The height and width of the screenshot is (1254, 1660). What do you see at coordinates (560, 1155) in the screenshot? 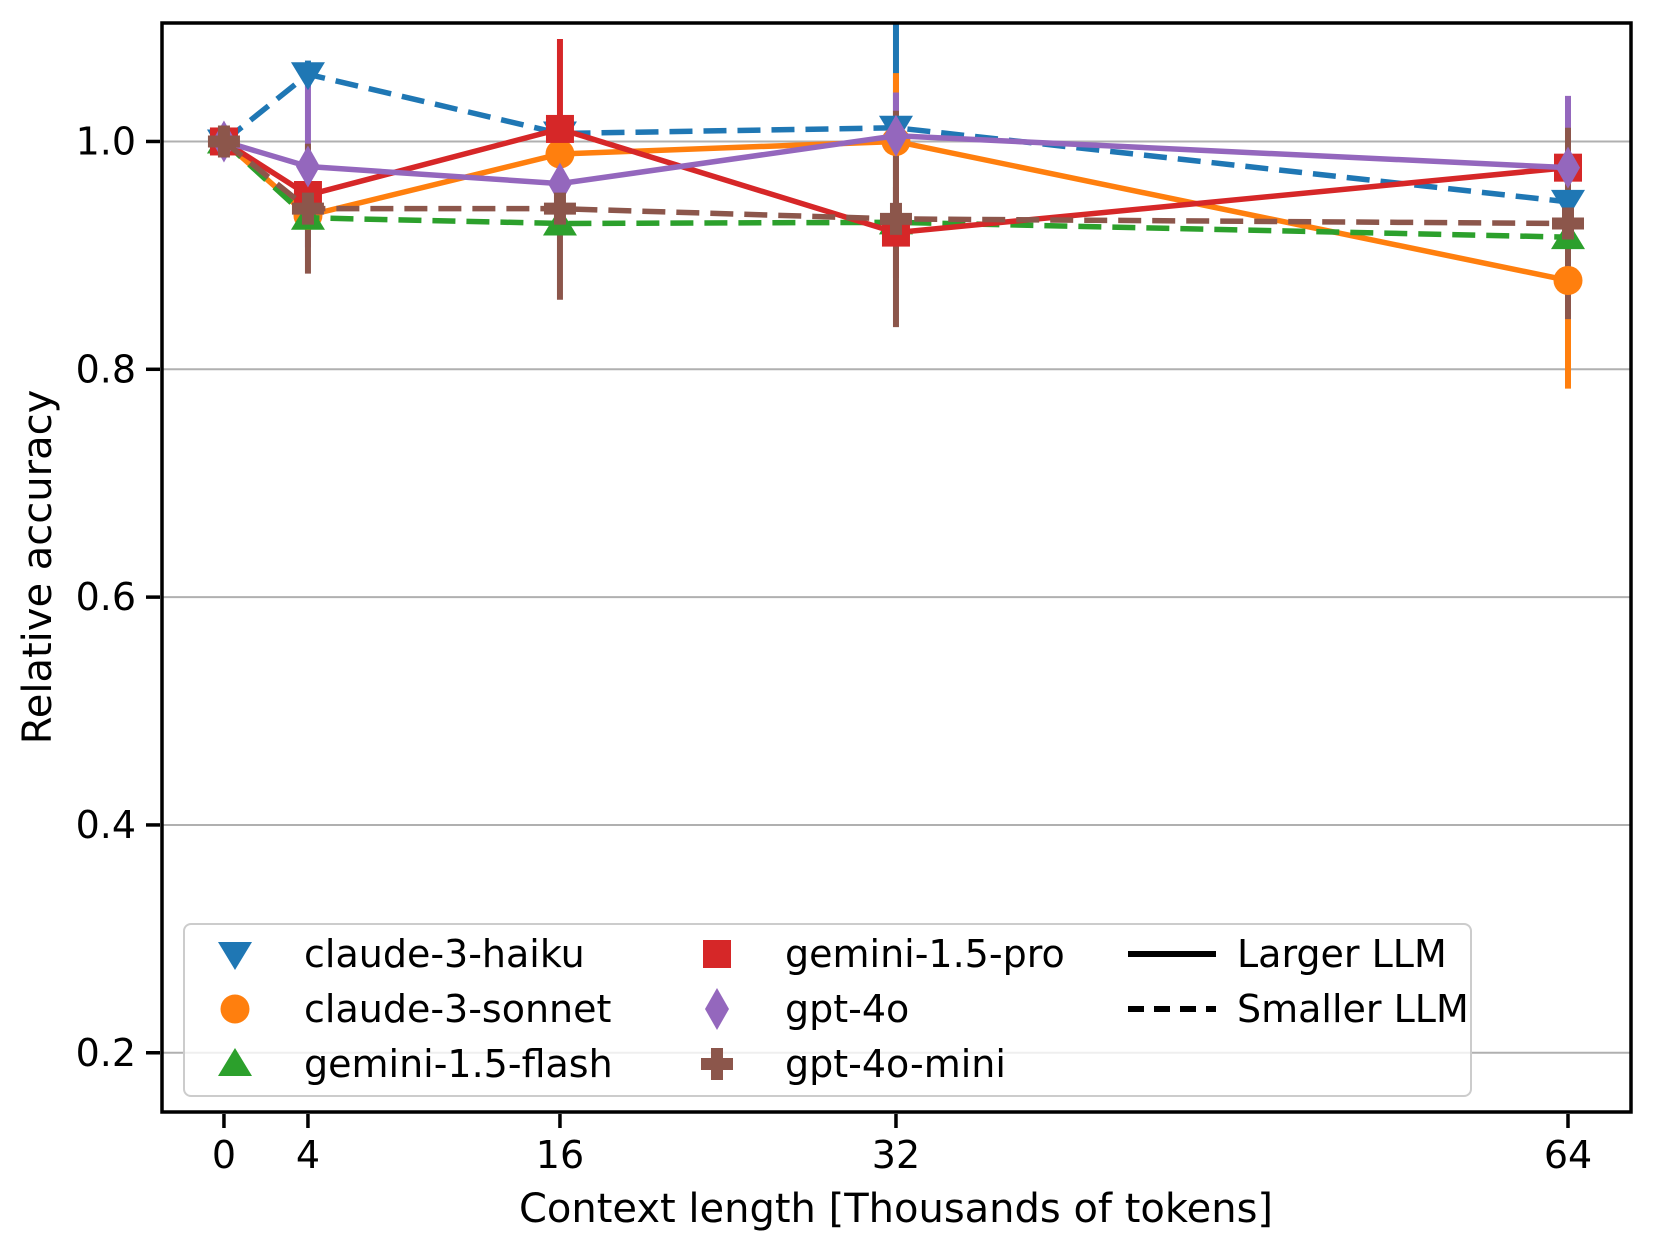
I see `x-tick-label: 16` at bounding box center [560, 1155].